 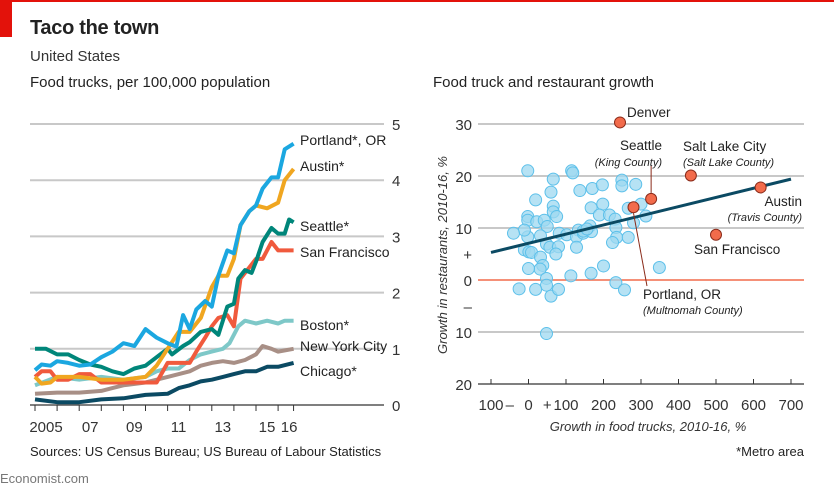 What do you see at coordinates (75, 56) in the screenshot?
I see `page-subtitle: United States` at bounding box center [75, 56].